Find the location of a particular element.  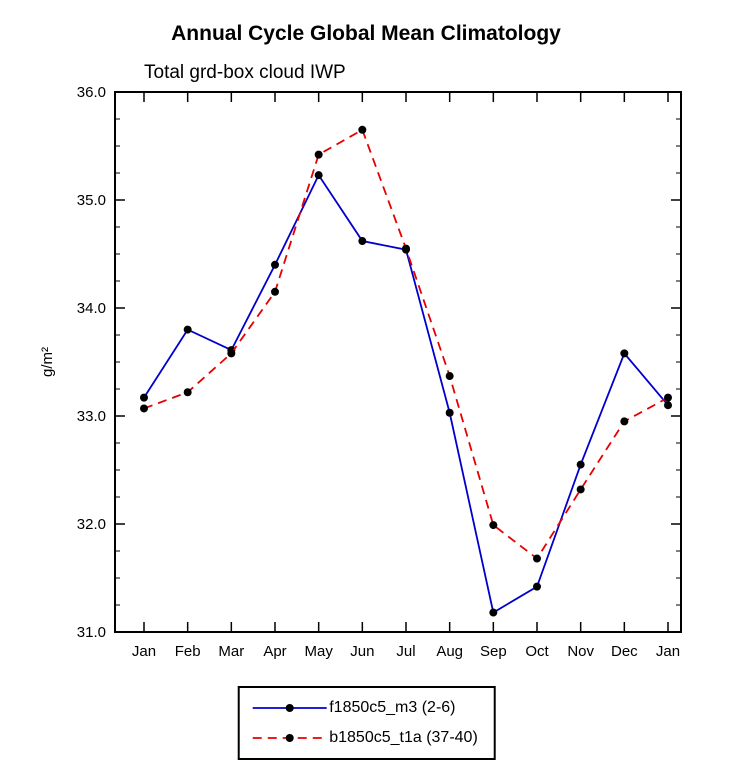

x-tick-label: Oct is located at coordinates (537, 651).